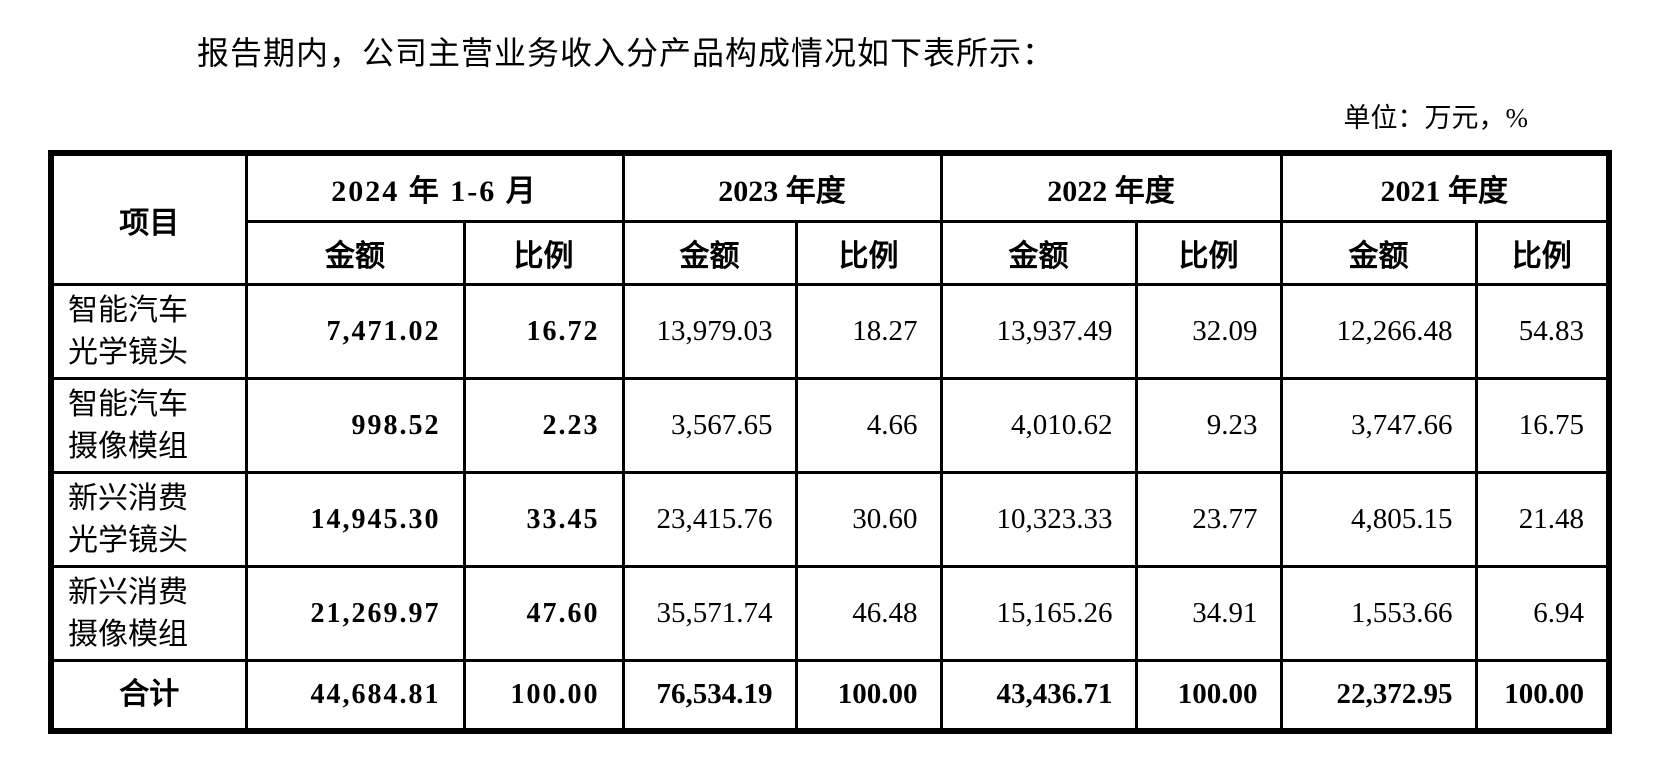  I want to click on cell-2024h1-amount: 21,269.97, so click(355, 613).